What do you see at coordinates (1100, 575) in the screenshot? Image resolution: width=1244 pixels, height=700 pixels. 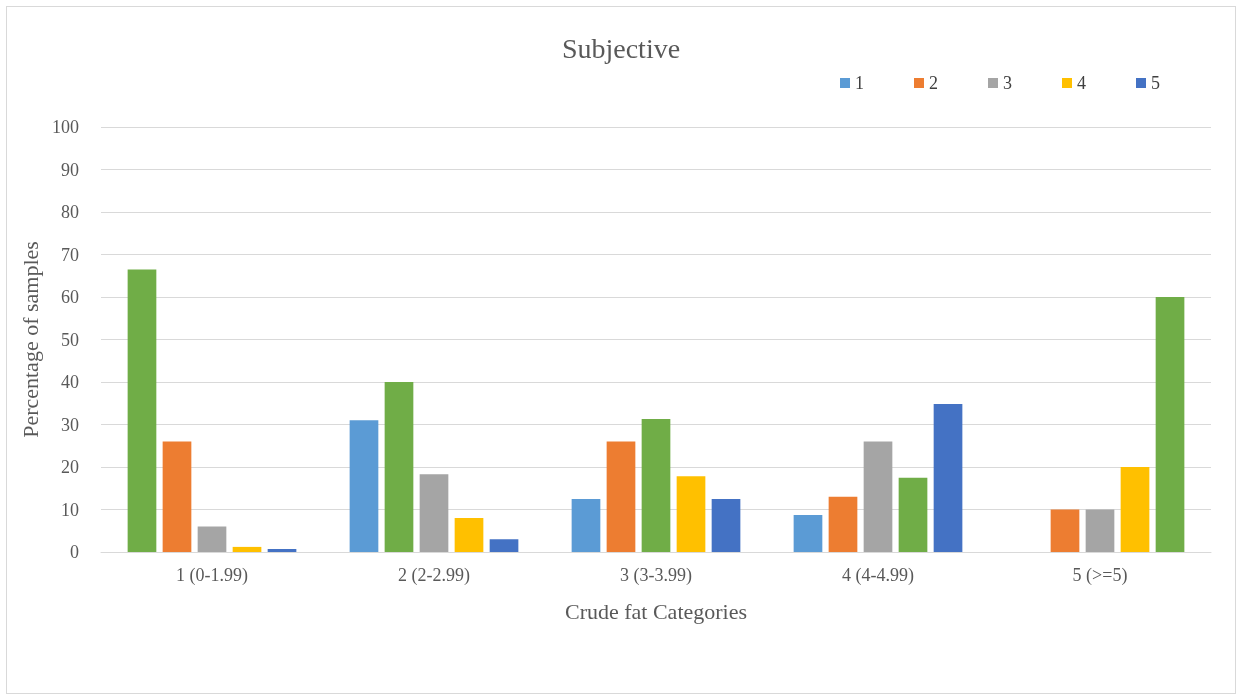 I see `x-tick-label: 5 (>=5)` at bounding box center [1100, 575].